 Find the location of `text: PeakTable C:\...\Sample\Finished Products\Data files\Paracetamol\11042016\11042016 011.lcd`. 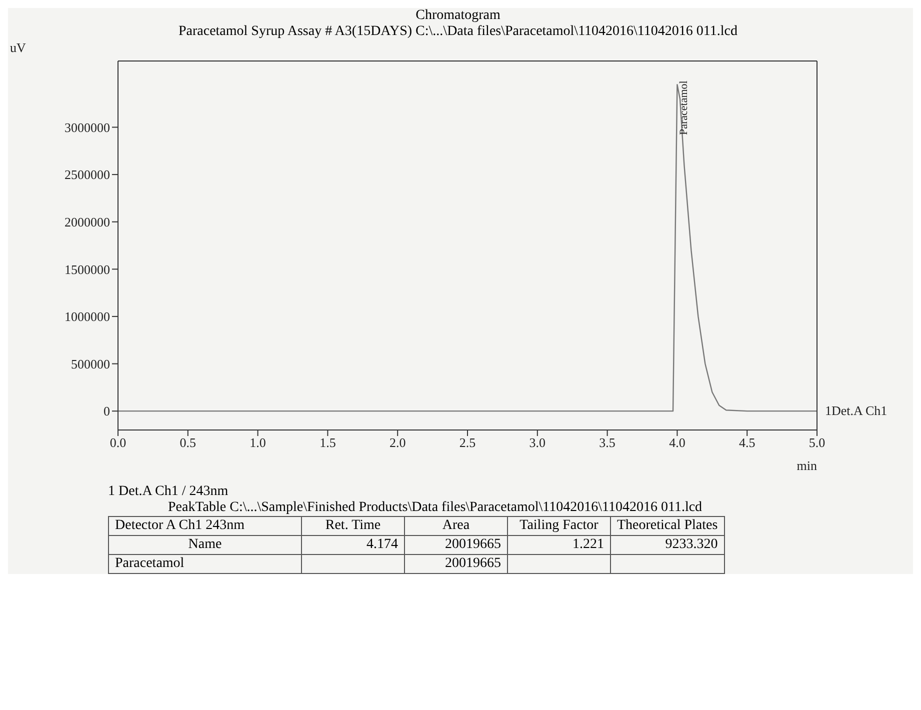

text: PeakTable C:\...\Sample\Finished Products\Data files\Paracetamol\11042016\11042016 011.lcd is located at coordinates (436, 508).